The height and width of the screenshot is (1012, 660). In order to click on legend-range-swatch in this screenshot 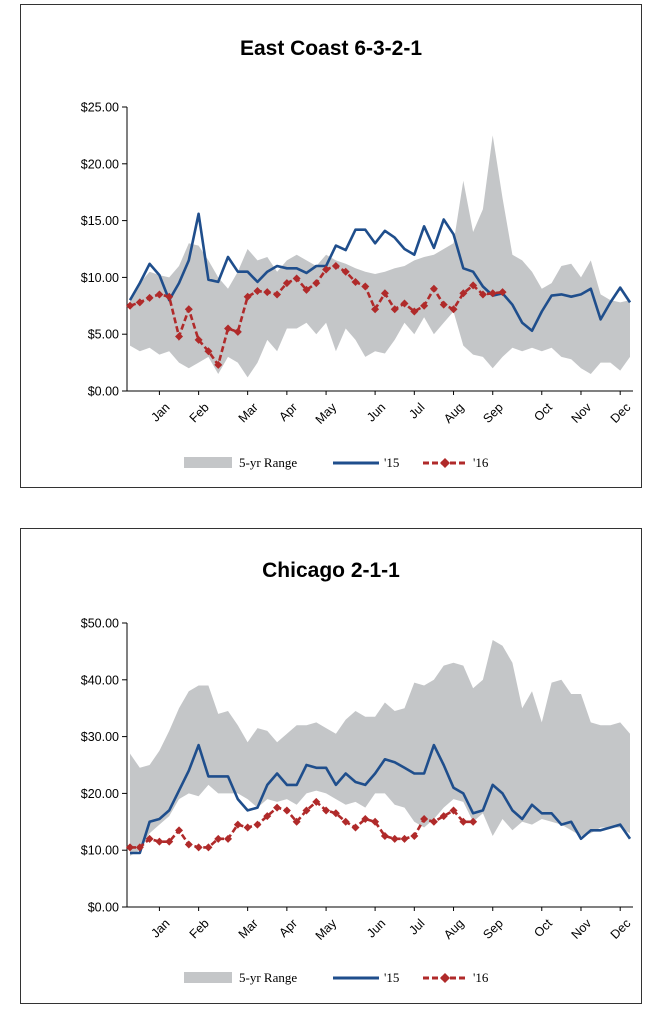, I will do `click(208, 462)`.